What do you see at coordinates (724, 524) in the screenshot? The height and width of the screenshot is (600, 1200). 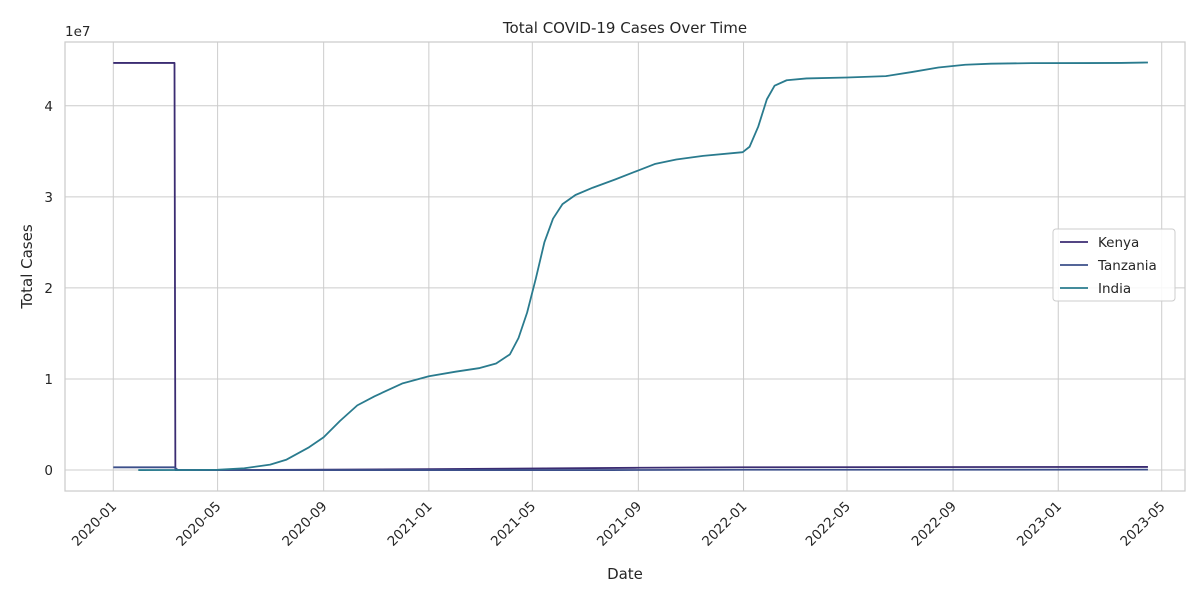 I see `x-tick-label: 2022-01` at bounding box center [724, 524].